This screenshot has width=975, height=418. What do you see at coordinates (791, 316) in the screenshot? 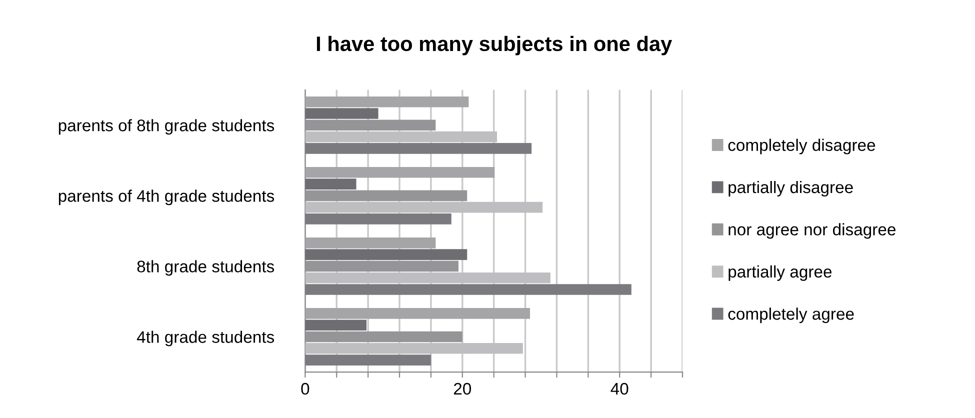
I see `legend-label: completely agree` at bounding box center [791, 316].